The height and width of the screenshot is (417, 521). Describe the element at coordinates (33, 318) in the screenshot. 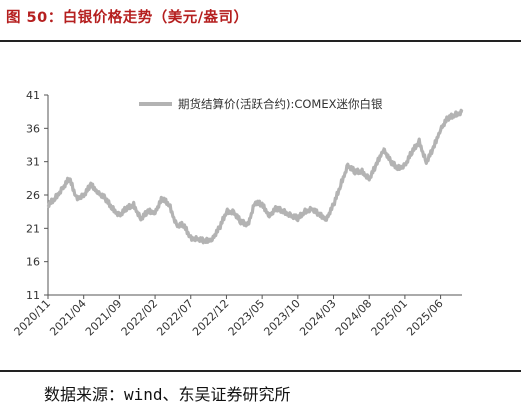

I see `x-tick-label: 2020/11` at that location.